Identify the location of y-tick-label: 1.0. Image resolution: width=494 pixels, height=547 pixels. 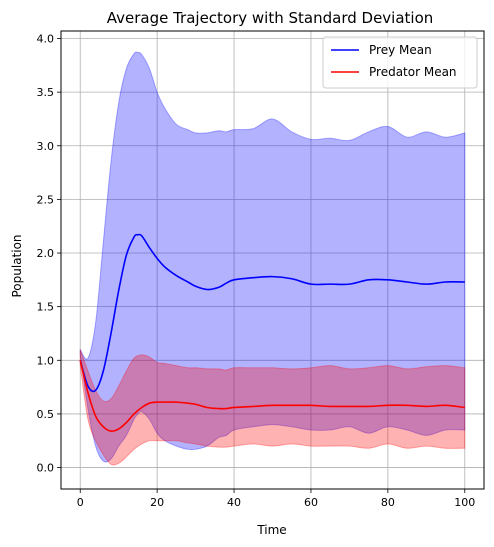
(46, 360).